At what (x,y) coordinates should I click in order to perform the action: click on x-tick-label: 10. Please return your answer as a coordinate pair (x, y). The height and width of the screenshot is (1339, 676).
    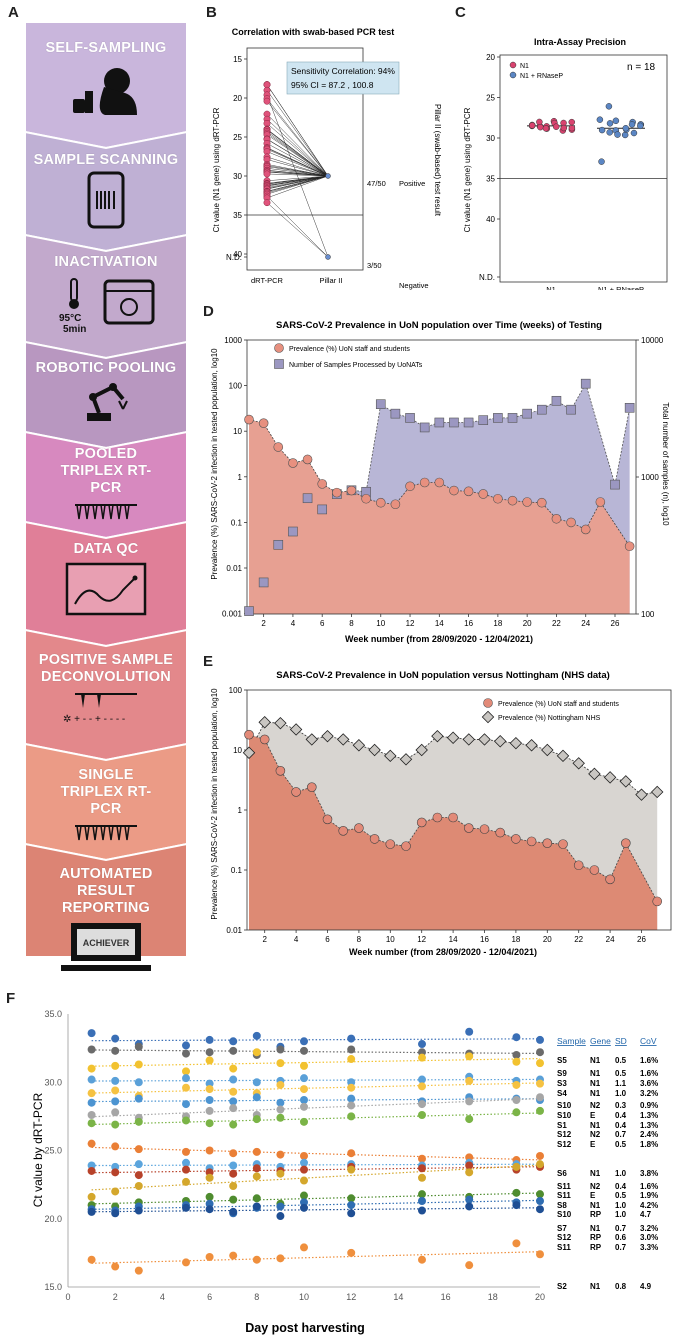
    Looking at the image, I should click on (304, 1297).